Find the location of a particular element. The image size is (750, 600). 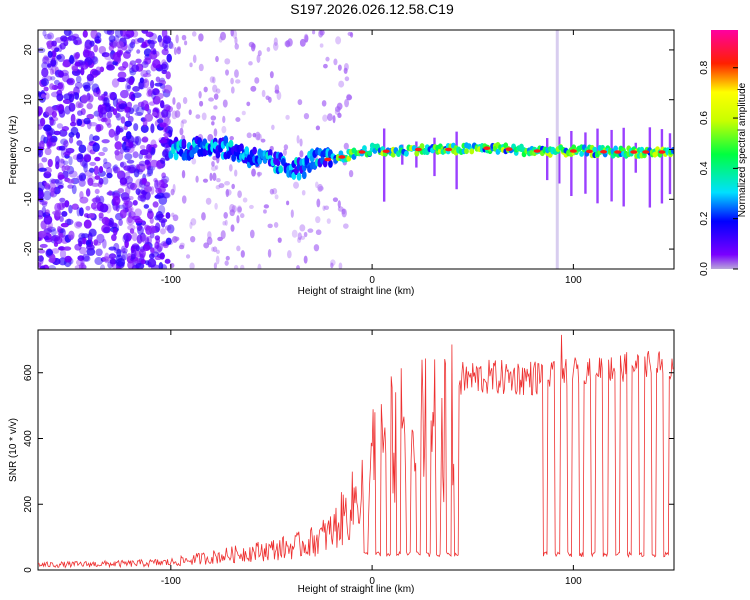

y-tick-label: 600 is located at coordinates (28, 372).